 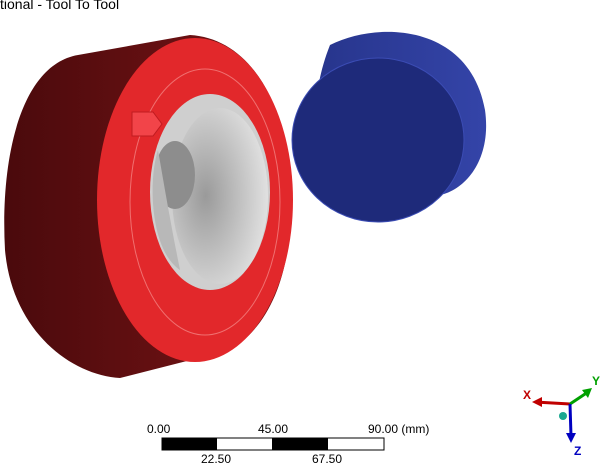 What do you see at coordinates (147, 124) in the screenshot?
I see `contact-marker` at bounding box center [147, 124].